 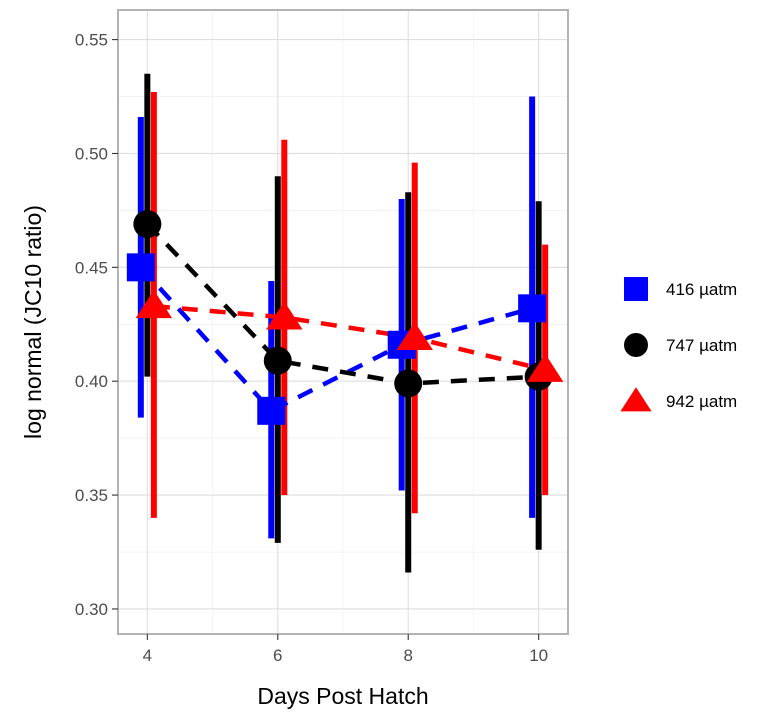 What do you see at coordinates (407, 655) in the screenshot?
I see `x-tick-label: 8` at bounding box center [407, 655].